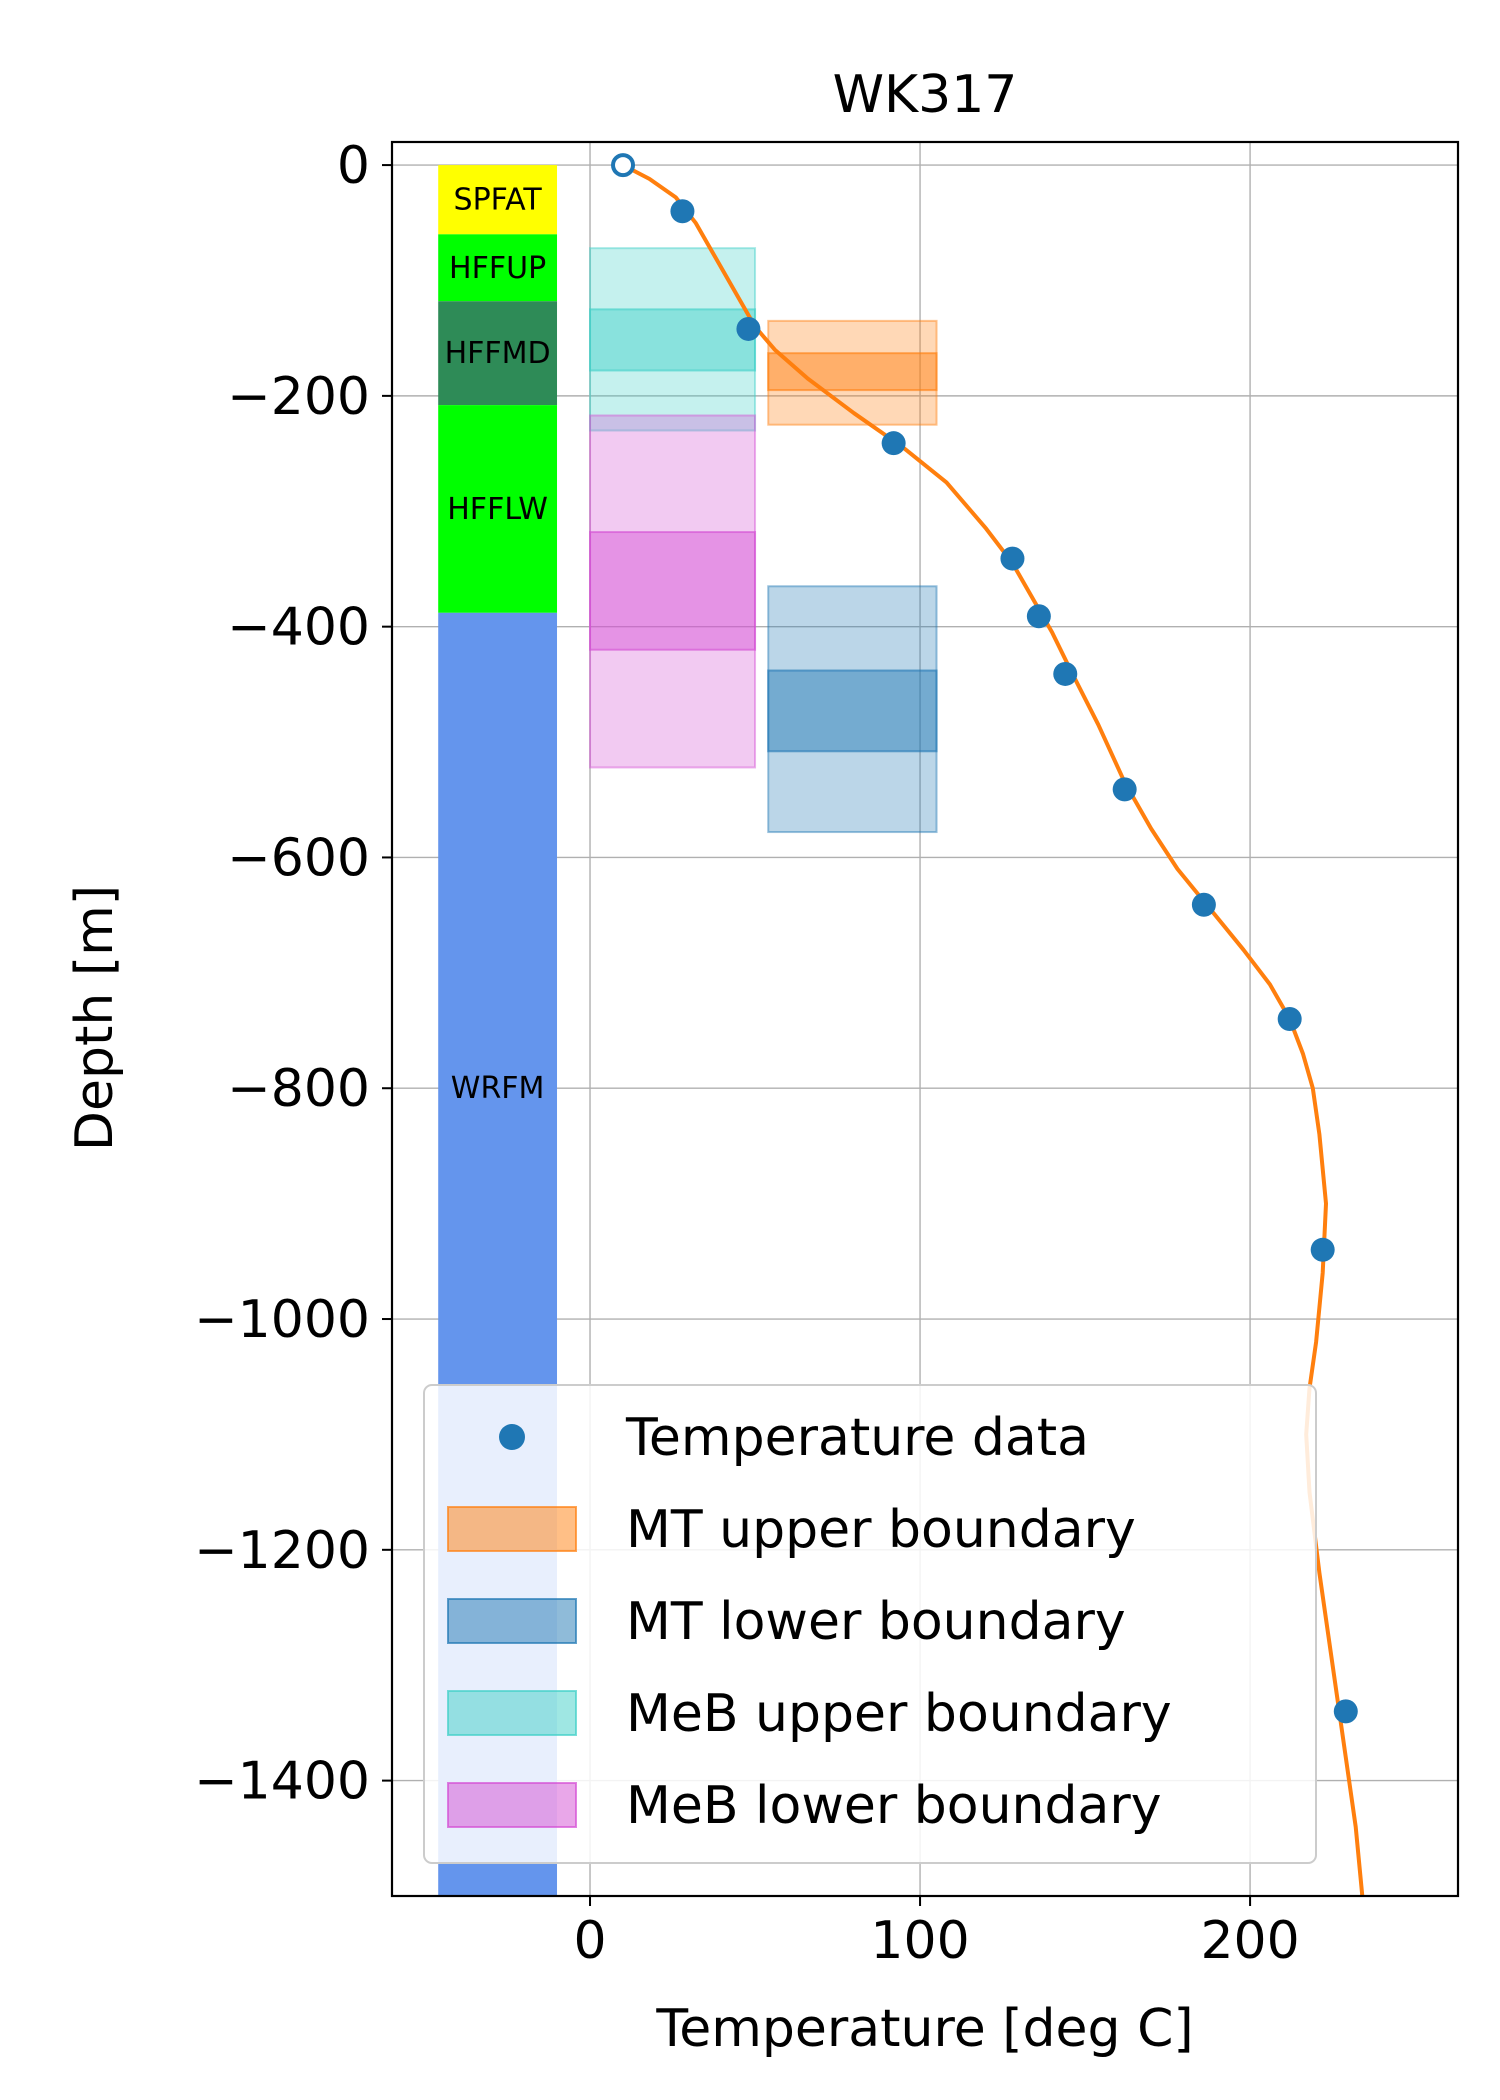  I want to click on legend-marker, so click(512, 1437).